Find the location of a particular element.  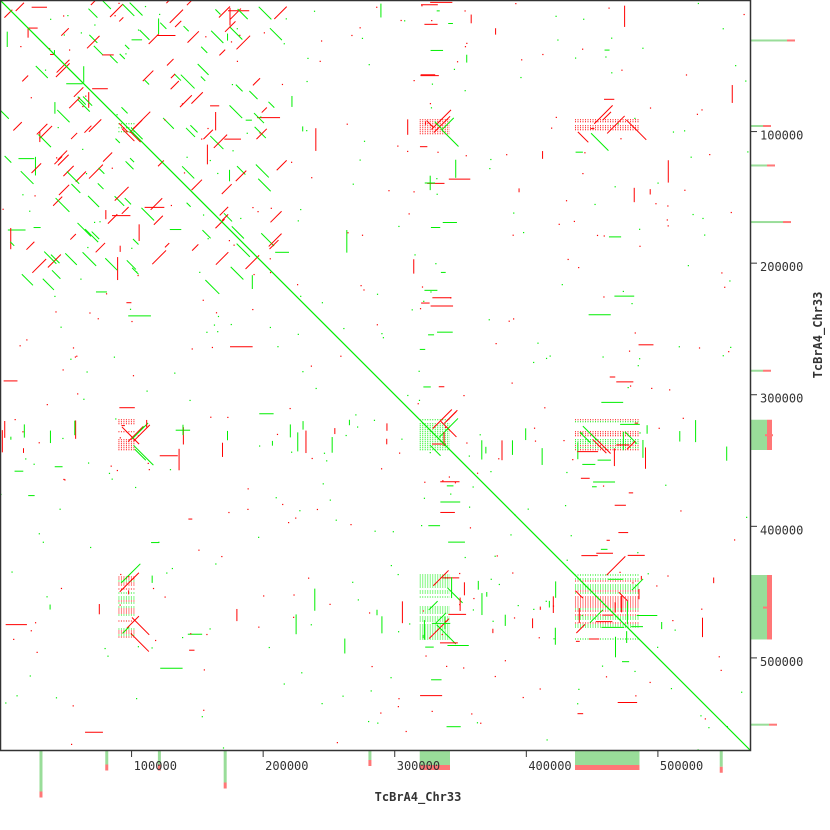

y-tick-label: 400000 is located at coordinates (781, 530).